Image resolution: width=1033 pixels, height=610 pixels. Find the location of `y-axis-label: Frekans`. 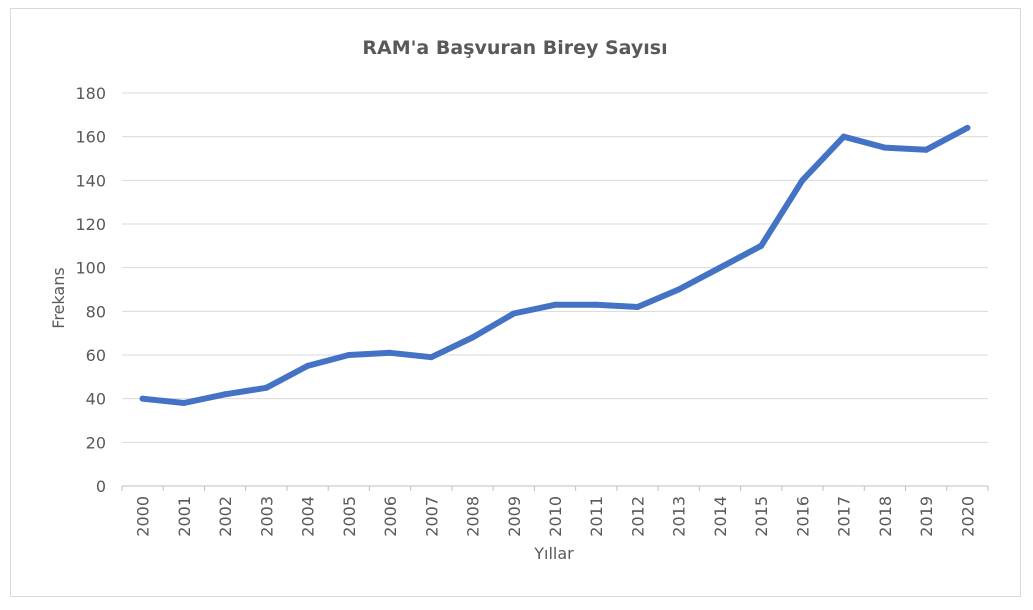

y-axis-label: Frekans is located at coordinates (58, 297).